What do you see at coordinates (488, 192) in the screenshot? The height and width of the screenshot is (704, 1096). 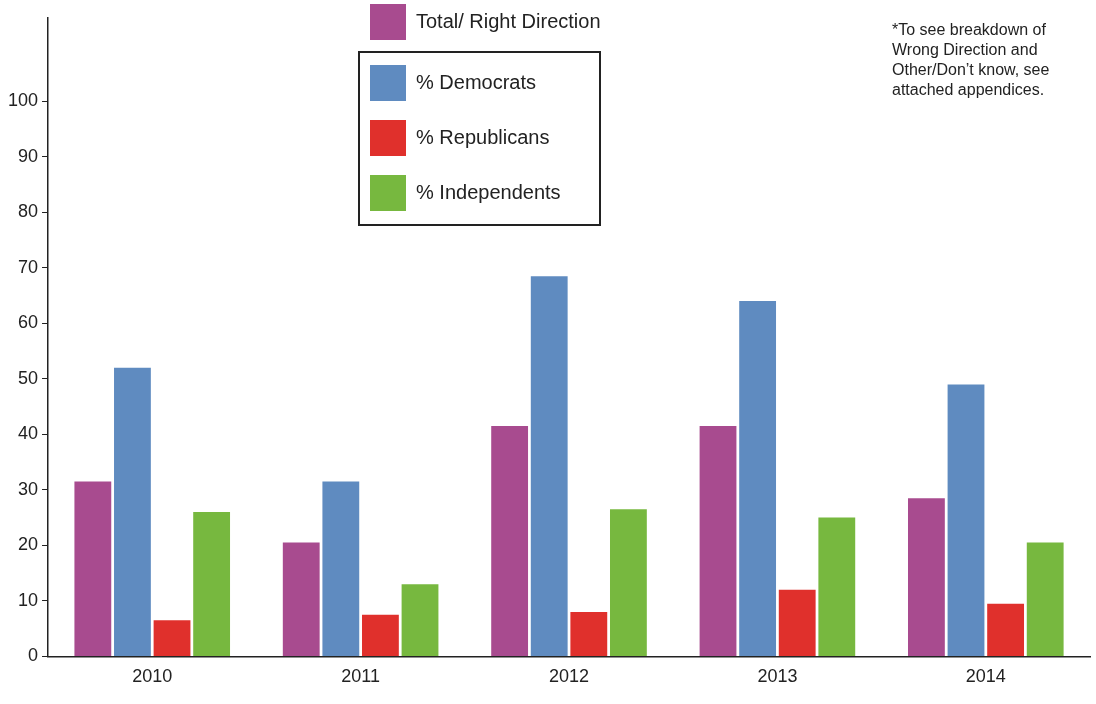 I see `legend-label: % Independents` at bounding box center [488, 192].